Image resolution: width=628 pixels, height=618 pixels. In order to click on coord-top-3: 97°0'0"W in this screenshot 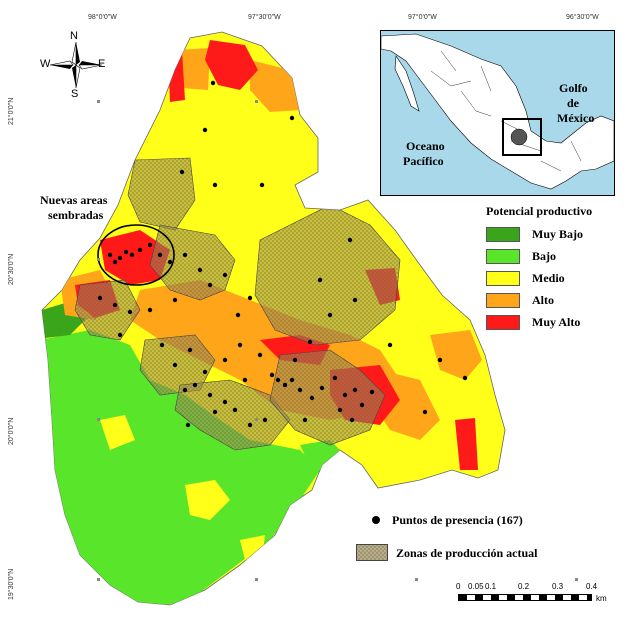, I will do `click(422, 17)`.